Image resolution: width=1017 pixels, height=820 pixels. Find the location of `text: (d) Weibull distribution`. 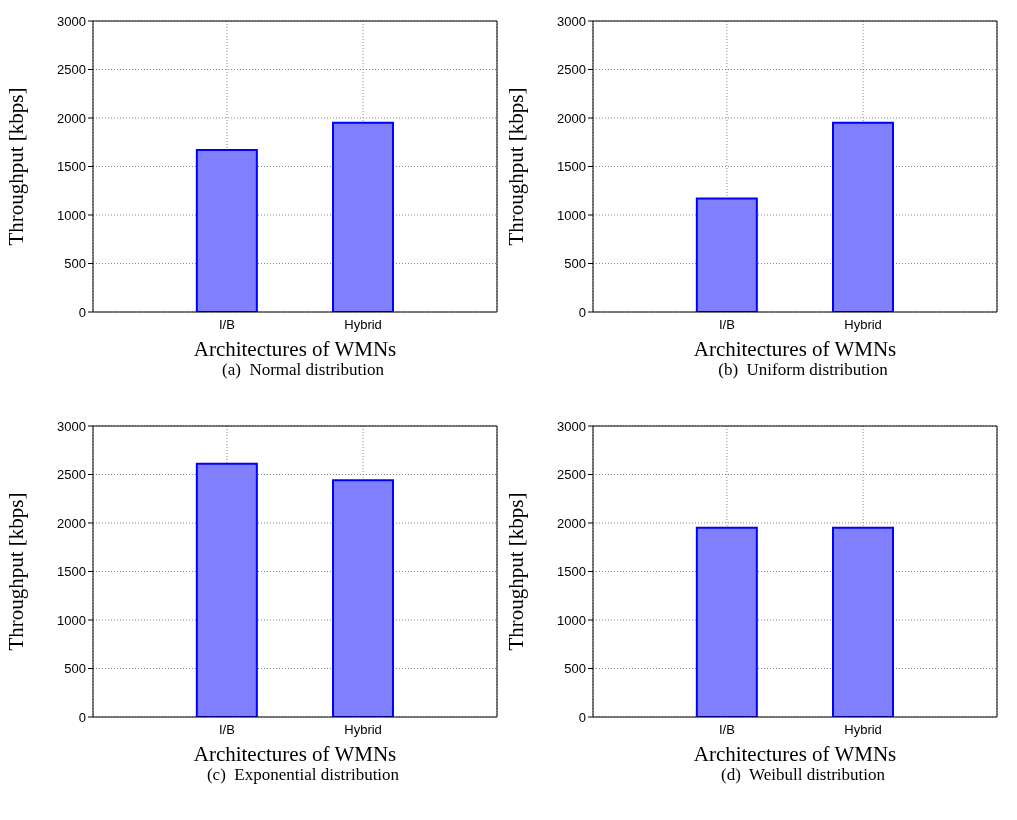

text: (d) Weibull distribution is located at coordinates (803, 775).